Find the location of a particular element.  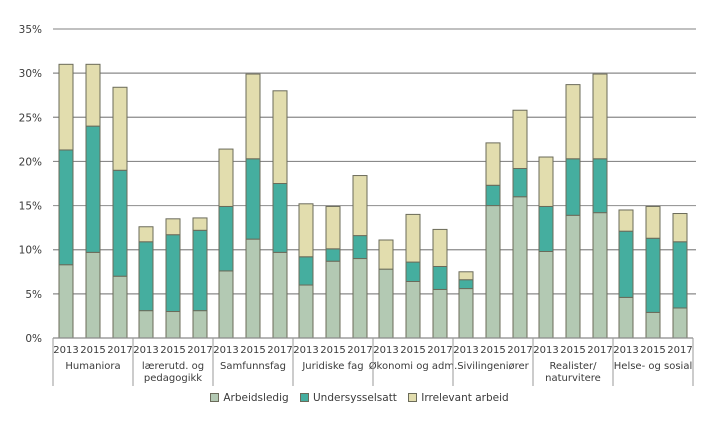

x-group-label: naturvitere is located at coordinates (573, 378).